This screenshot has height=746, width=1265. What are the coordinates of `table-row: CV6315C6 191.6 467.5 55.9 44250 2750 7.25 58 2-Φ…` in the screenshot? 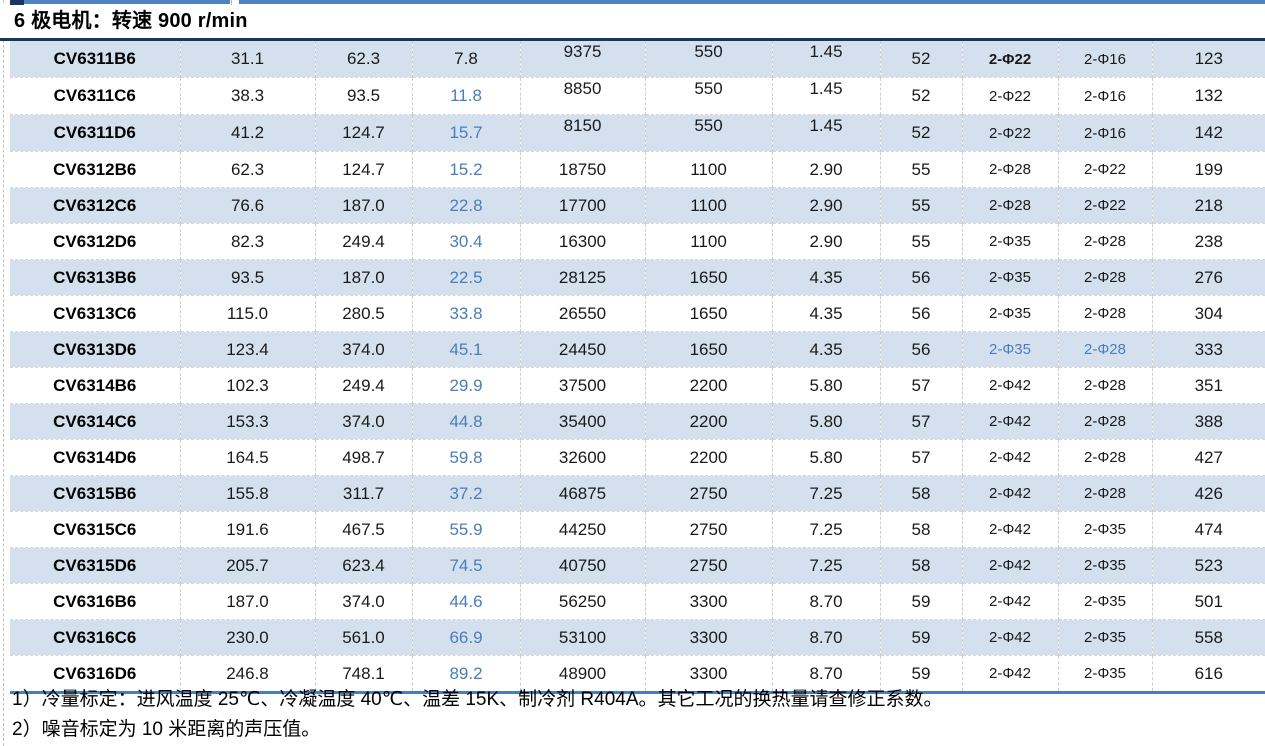 It's located at (637, 529).